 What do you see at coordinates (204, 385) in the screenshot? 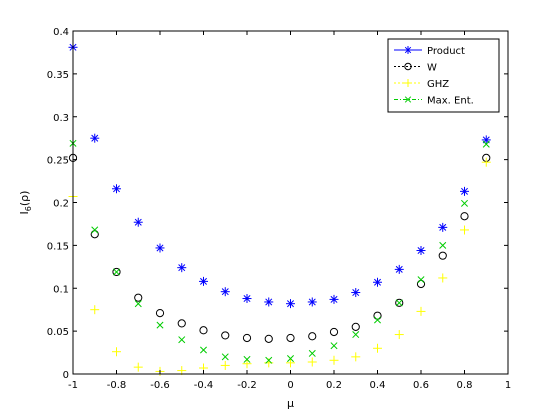
I see `x-tick-label: -0.4` at bounding box center [204, 385].